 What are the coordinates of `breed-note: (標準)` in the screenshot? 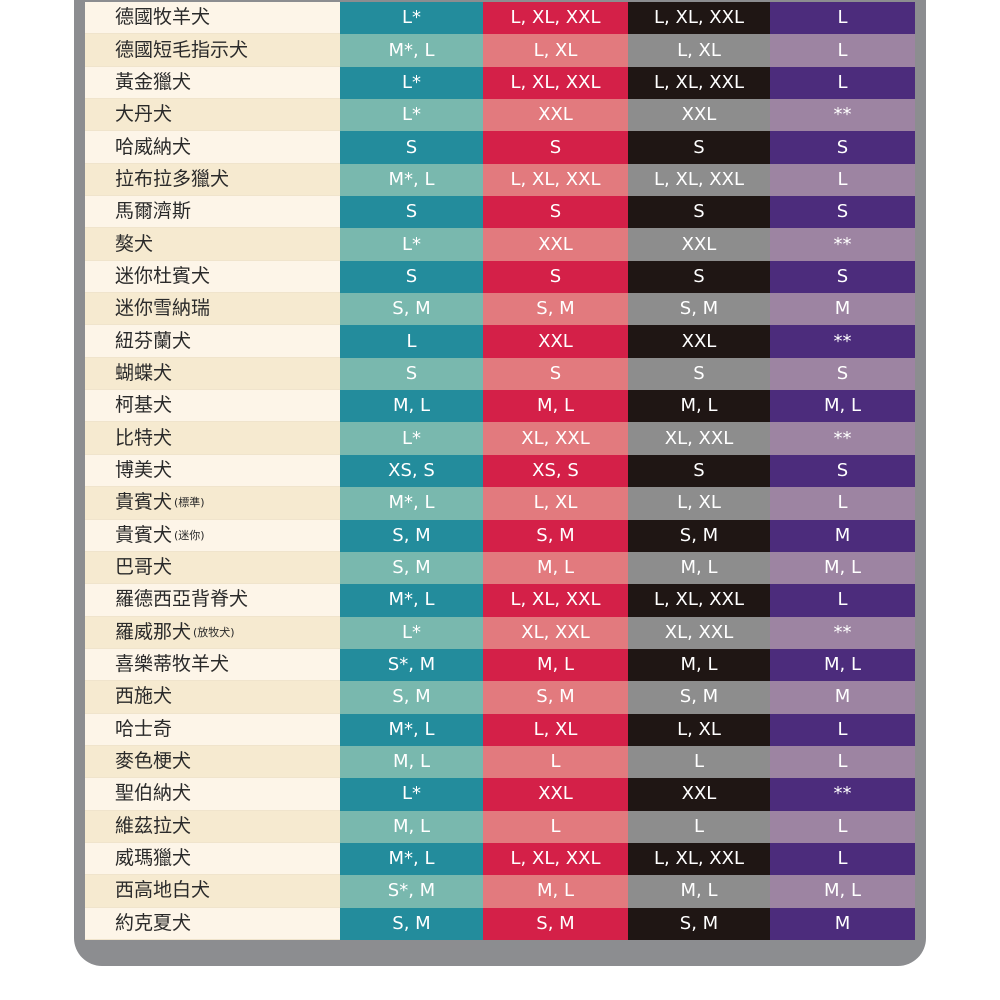 It's located at (189, 503).